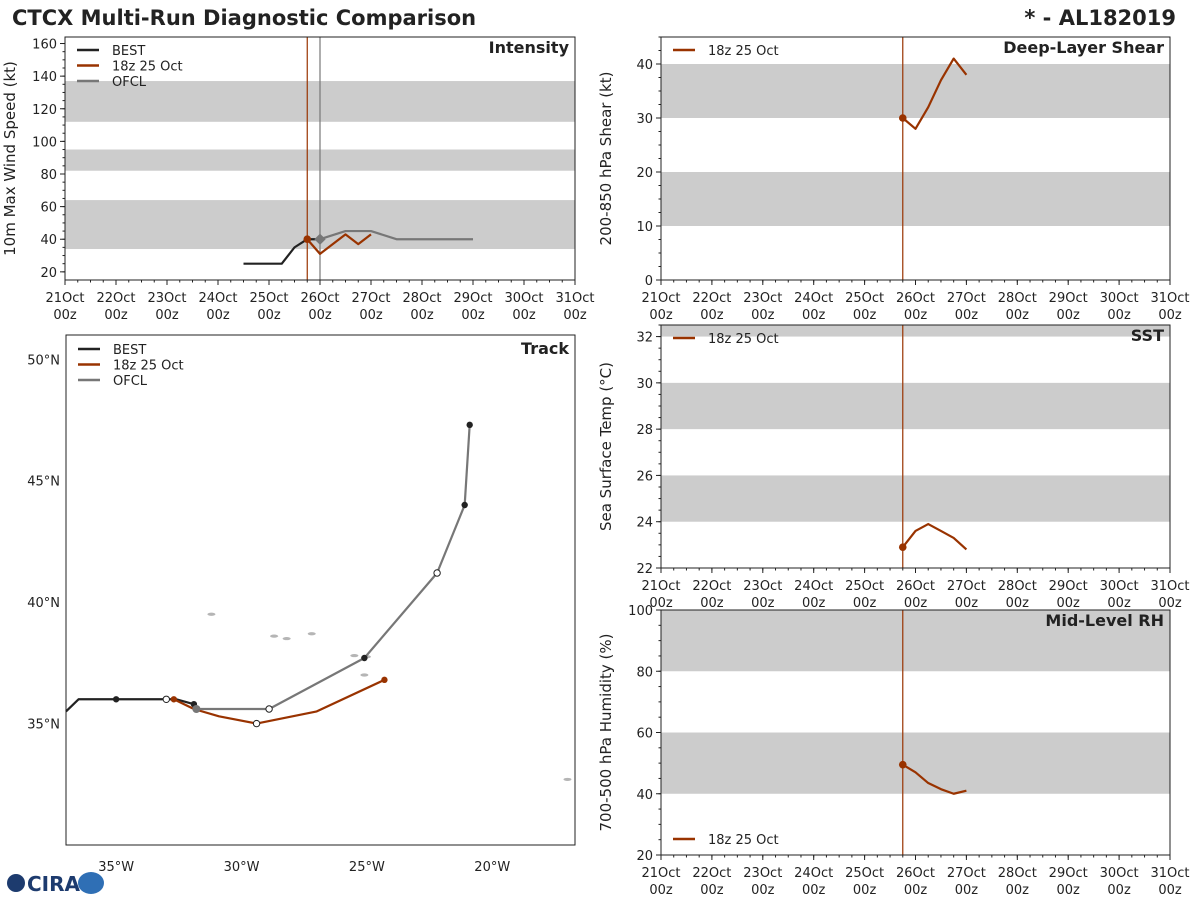 This screenshot has width=1200, height=900. What do you see at coordinates (1169, 298) in the screenshot?
I see `x-tick-label: 31Oct` at bounding box center [1169, 298].